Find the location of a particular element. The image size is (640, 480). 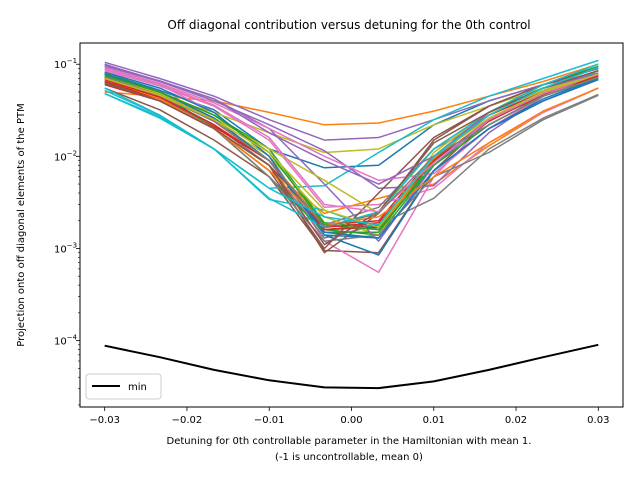

x-tick-label: −0.01 is located at coordinates (269, 420).